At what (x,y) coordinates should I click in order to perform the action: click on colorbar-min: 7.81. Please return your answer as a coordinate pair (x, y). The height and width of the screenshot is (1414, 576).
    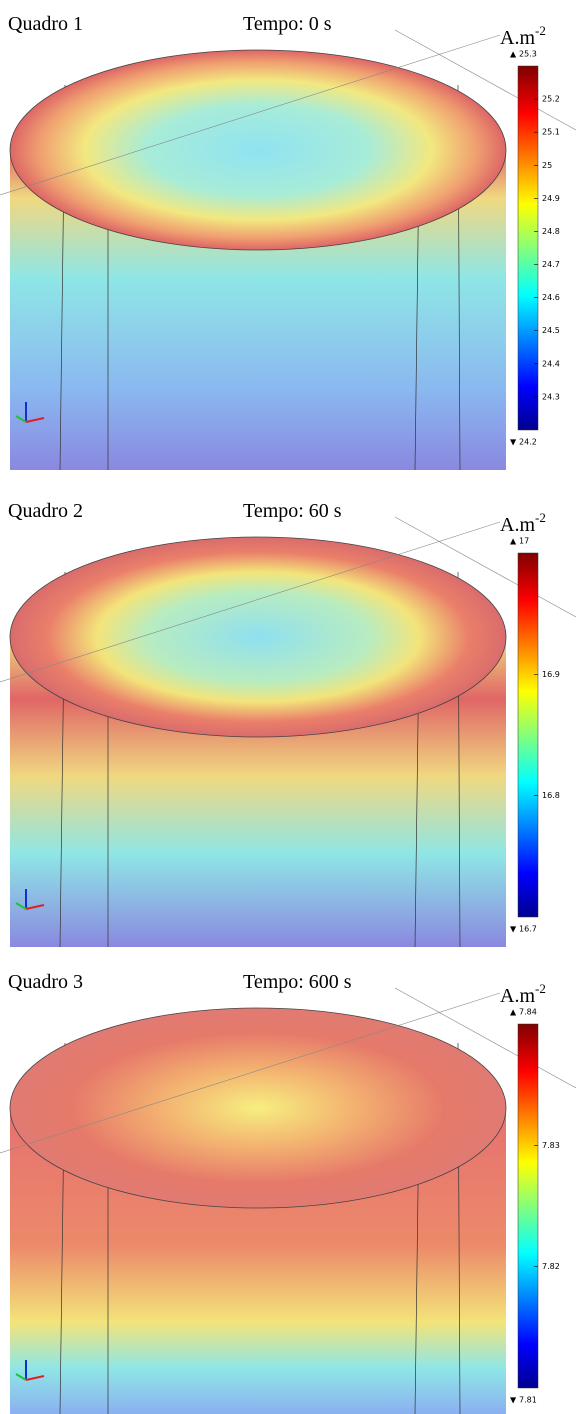
    Looking at the image, I should click on (528, 1400).